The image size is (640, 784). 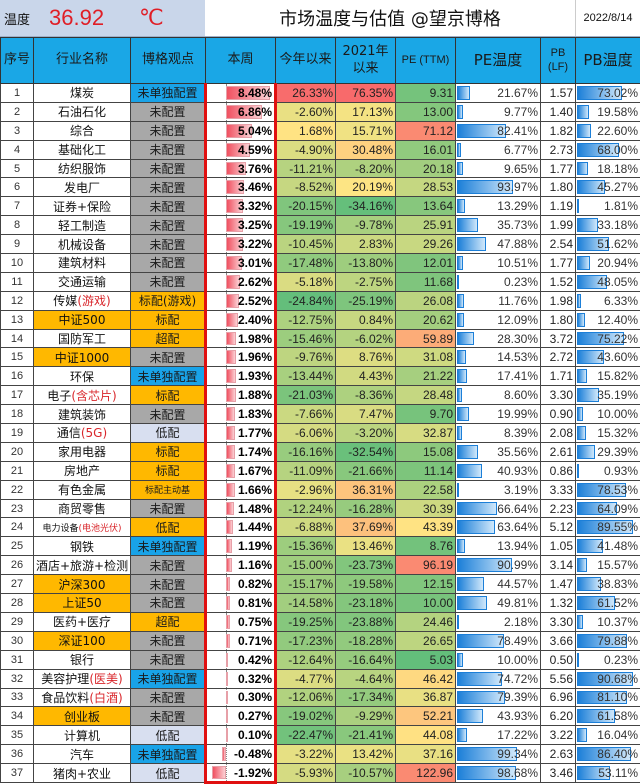 What do you see at coordinates (306, 61) in the screenshot?
I see `col-ytd: 今年以来` at bounding box center [306, 61].